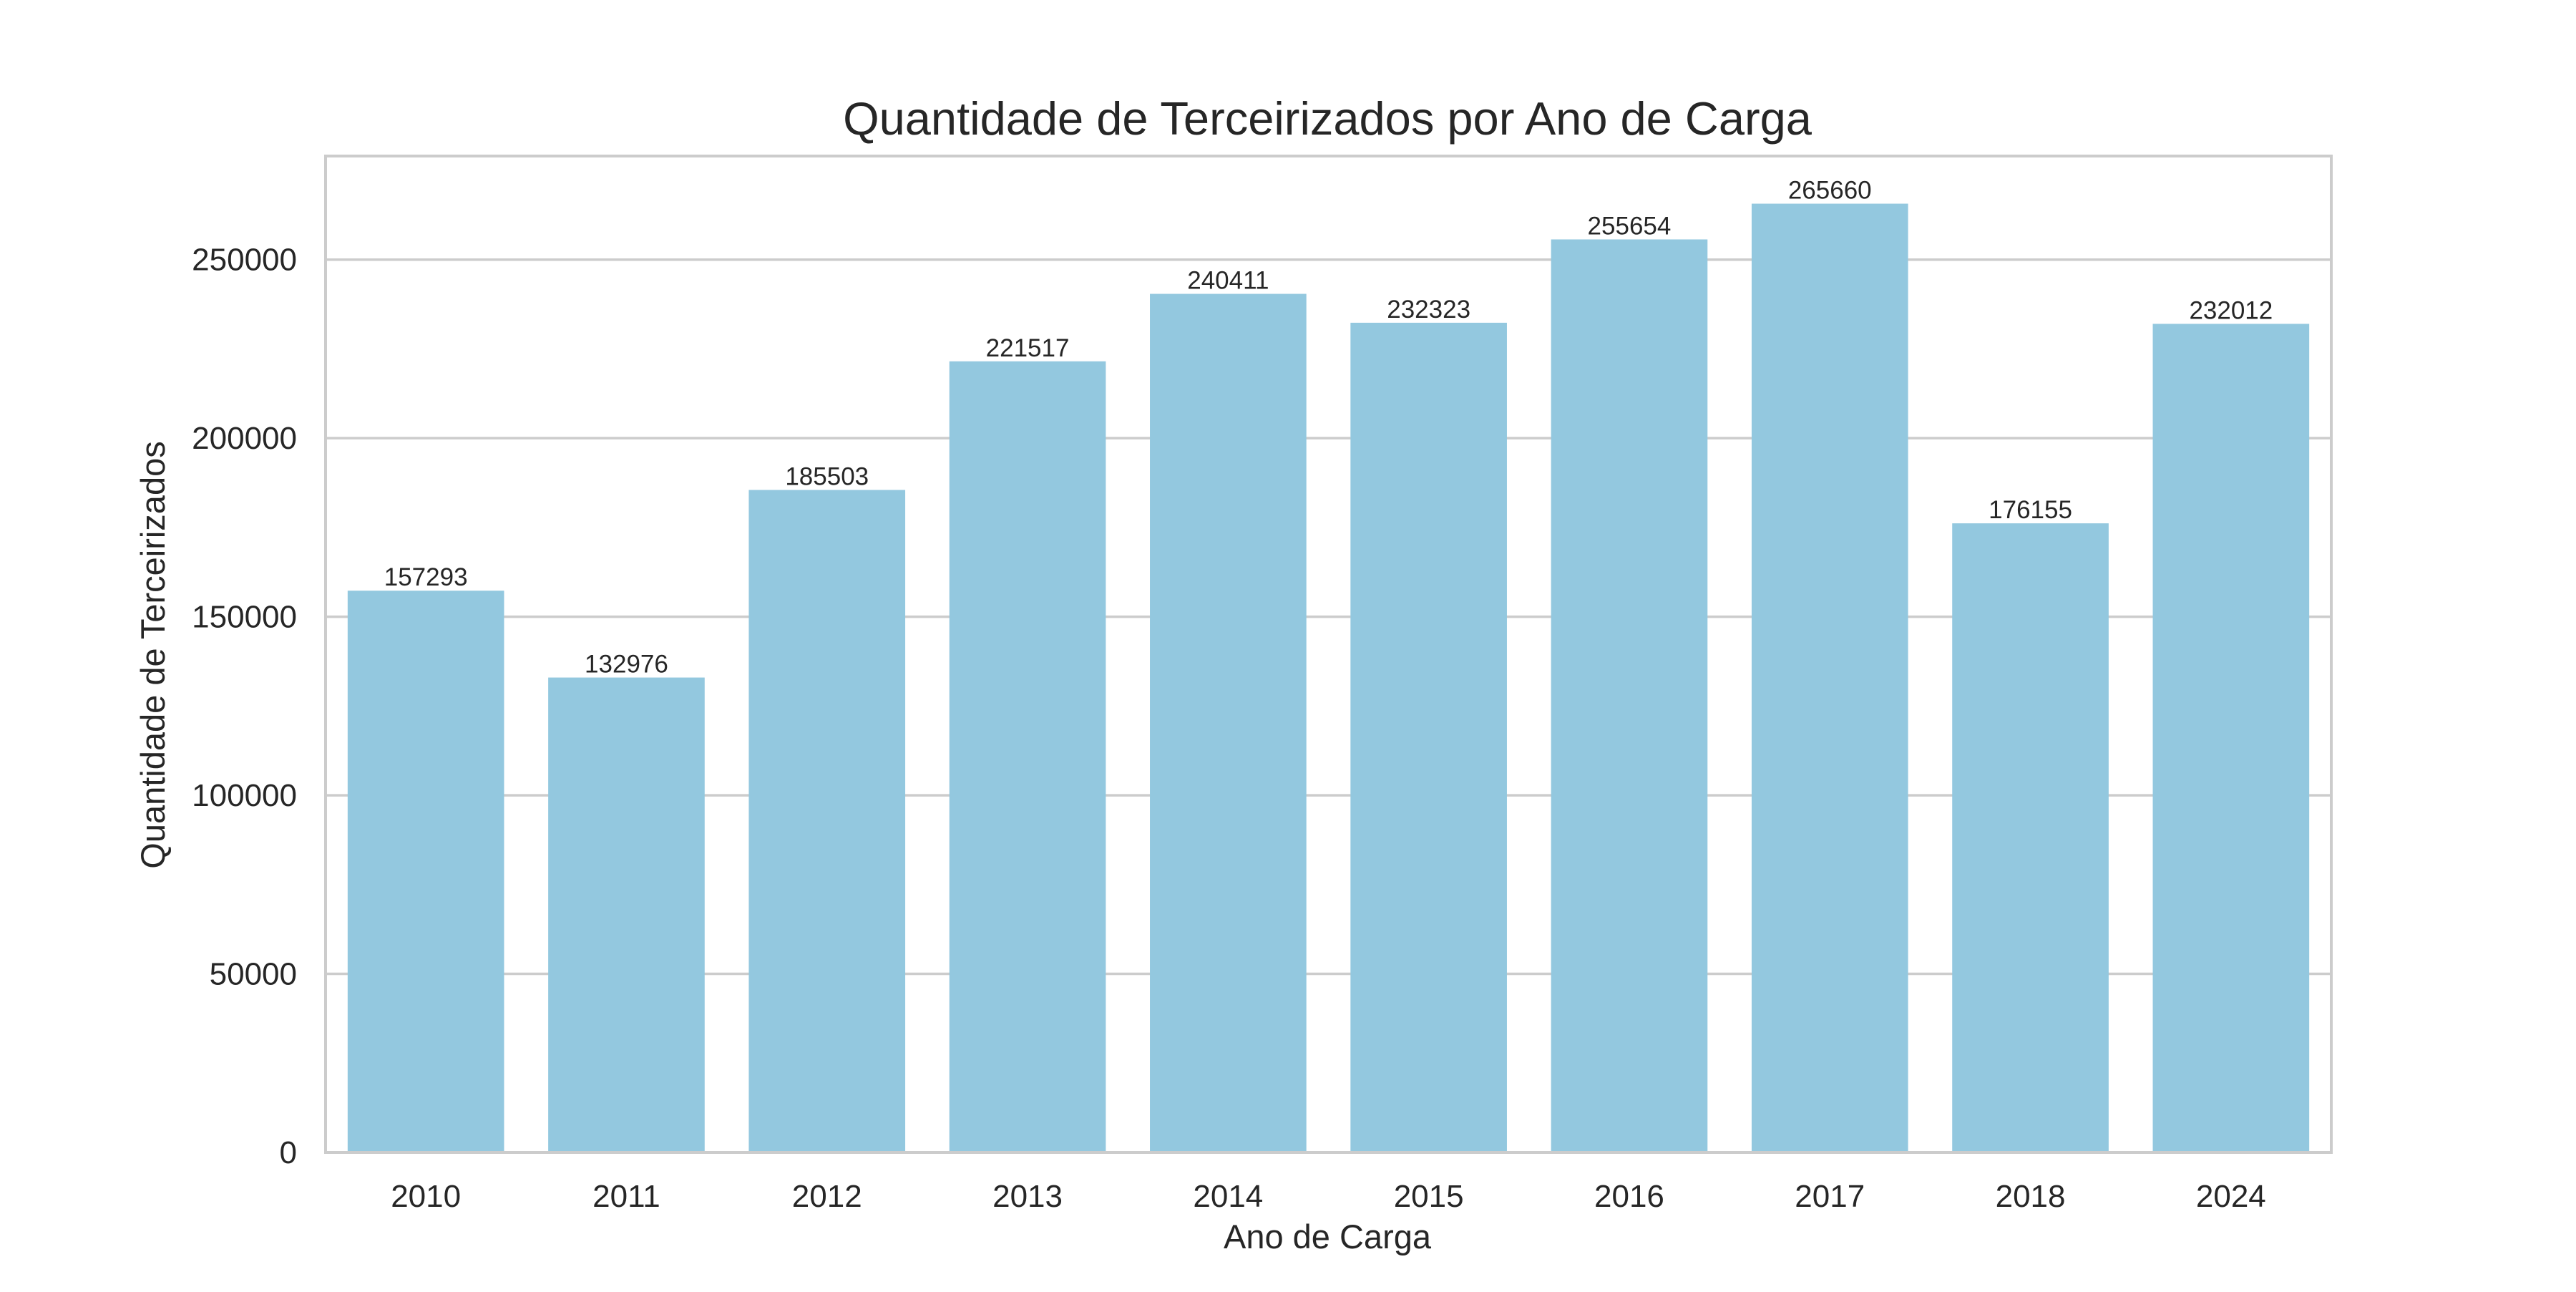  I want to click on x-tick-label: 2016, so click(1629, 1196).